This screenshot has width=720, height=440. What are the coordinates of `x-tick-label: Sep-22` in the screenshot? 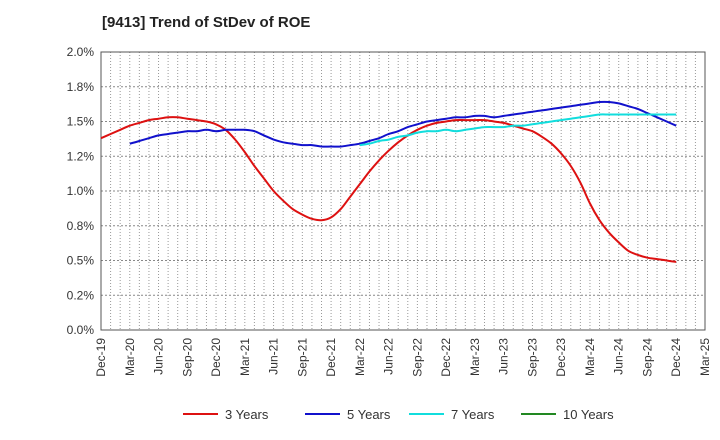 It's located at (417, 357).